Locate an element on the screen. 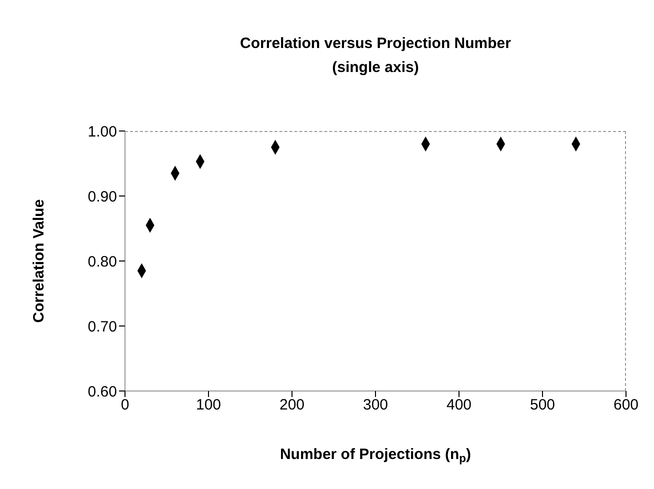  x-axis-title: Number of Projections (n$_{p}$) is located at coordinates (376, 455).